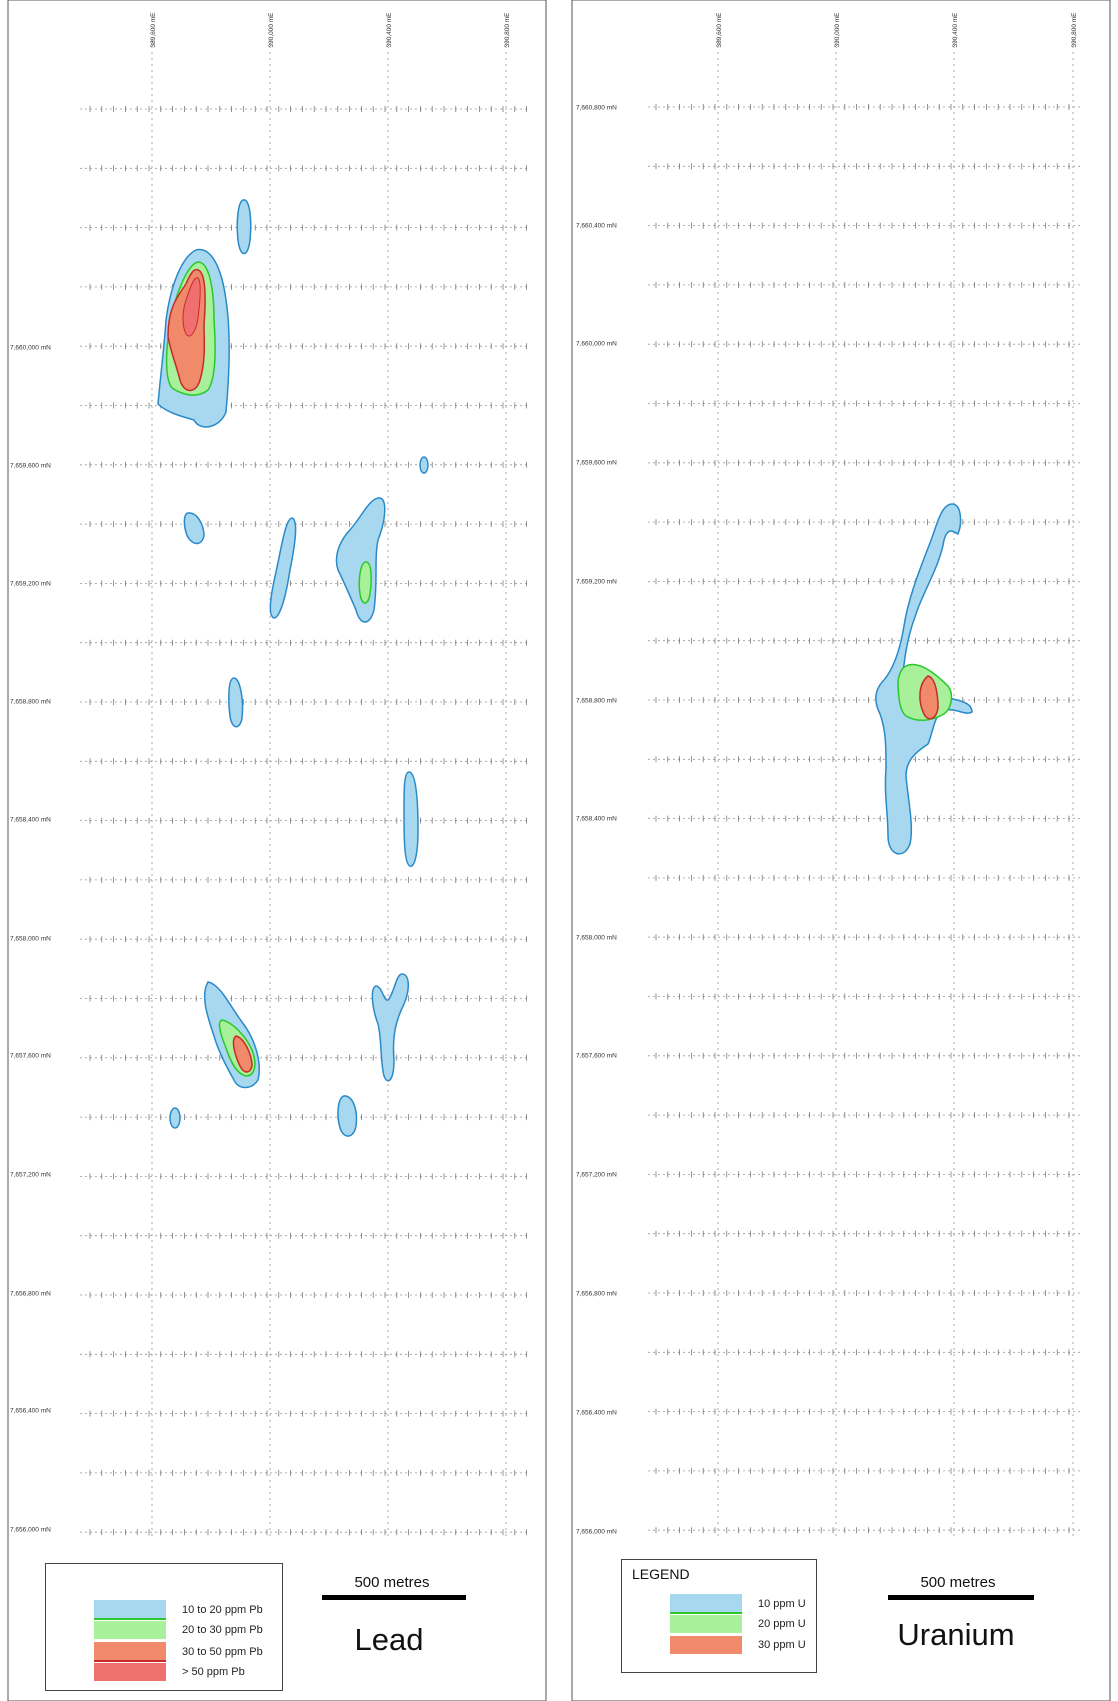  Describe the element at coordinates (178, 1652) in the screenshot. I see `legend-item: 30 to 50 ppm Pb` at that location.